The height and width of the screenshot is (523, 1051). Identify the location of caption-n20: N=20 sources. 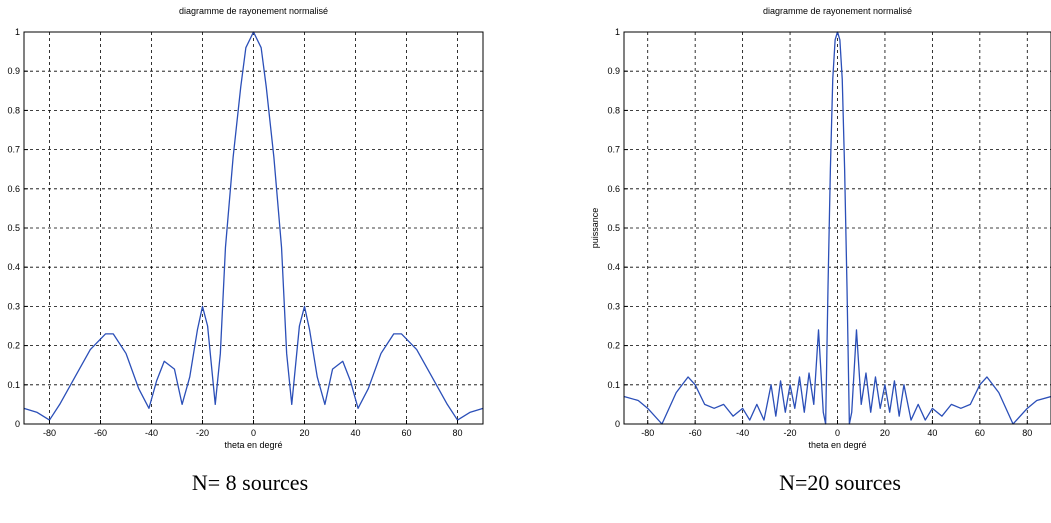
(840, 482).